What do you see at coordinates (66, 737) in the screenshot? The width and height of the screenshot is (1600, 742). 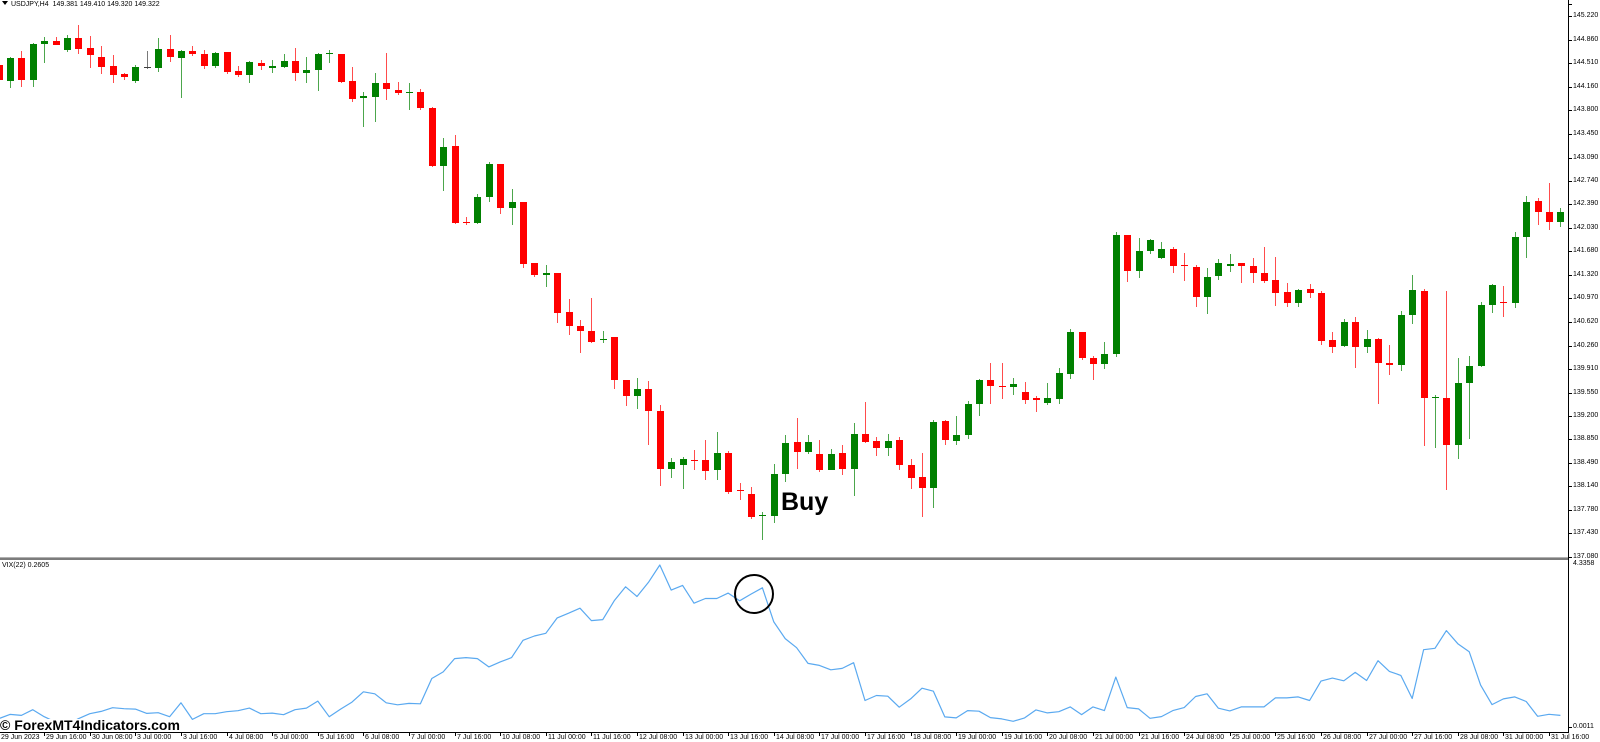 I see `time-label: 29 Jun 16:00` at bounding box center [66, 737].